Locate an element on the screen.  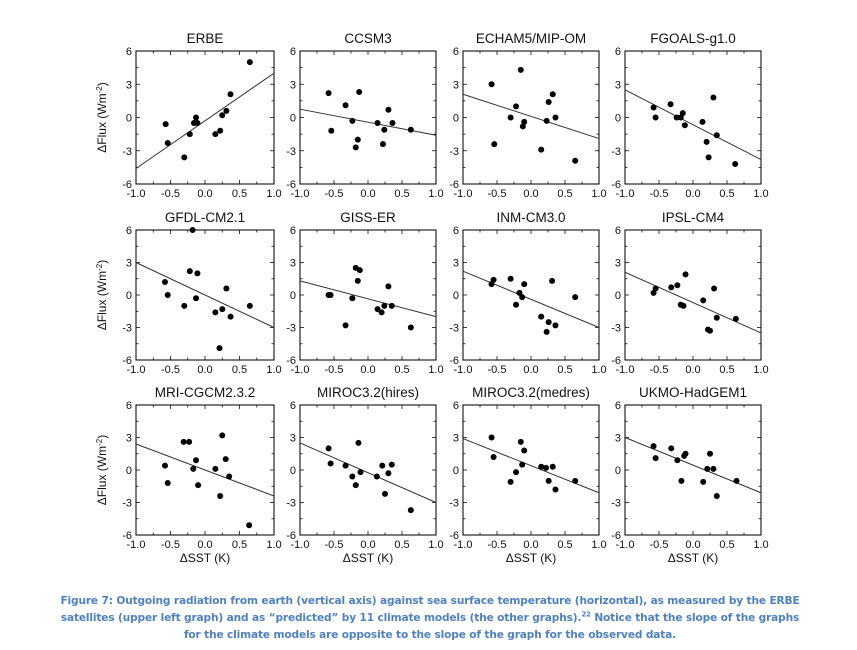
panel-title: MIROC3.2(medres) is located at coordinates (531, 392).